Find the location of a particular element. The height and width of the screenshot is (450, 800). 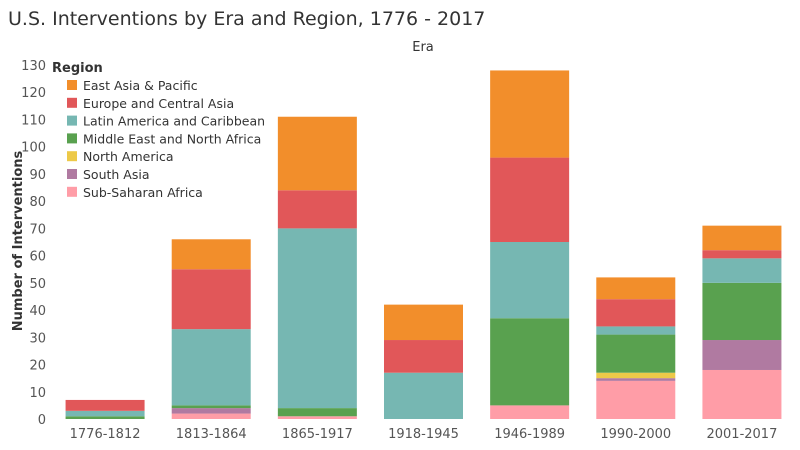

legend-label: North America is located at coordinates (128, 156).